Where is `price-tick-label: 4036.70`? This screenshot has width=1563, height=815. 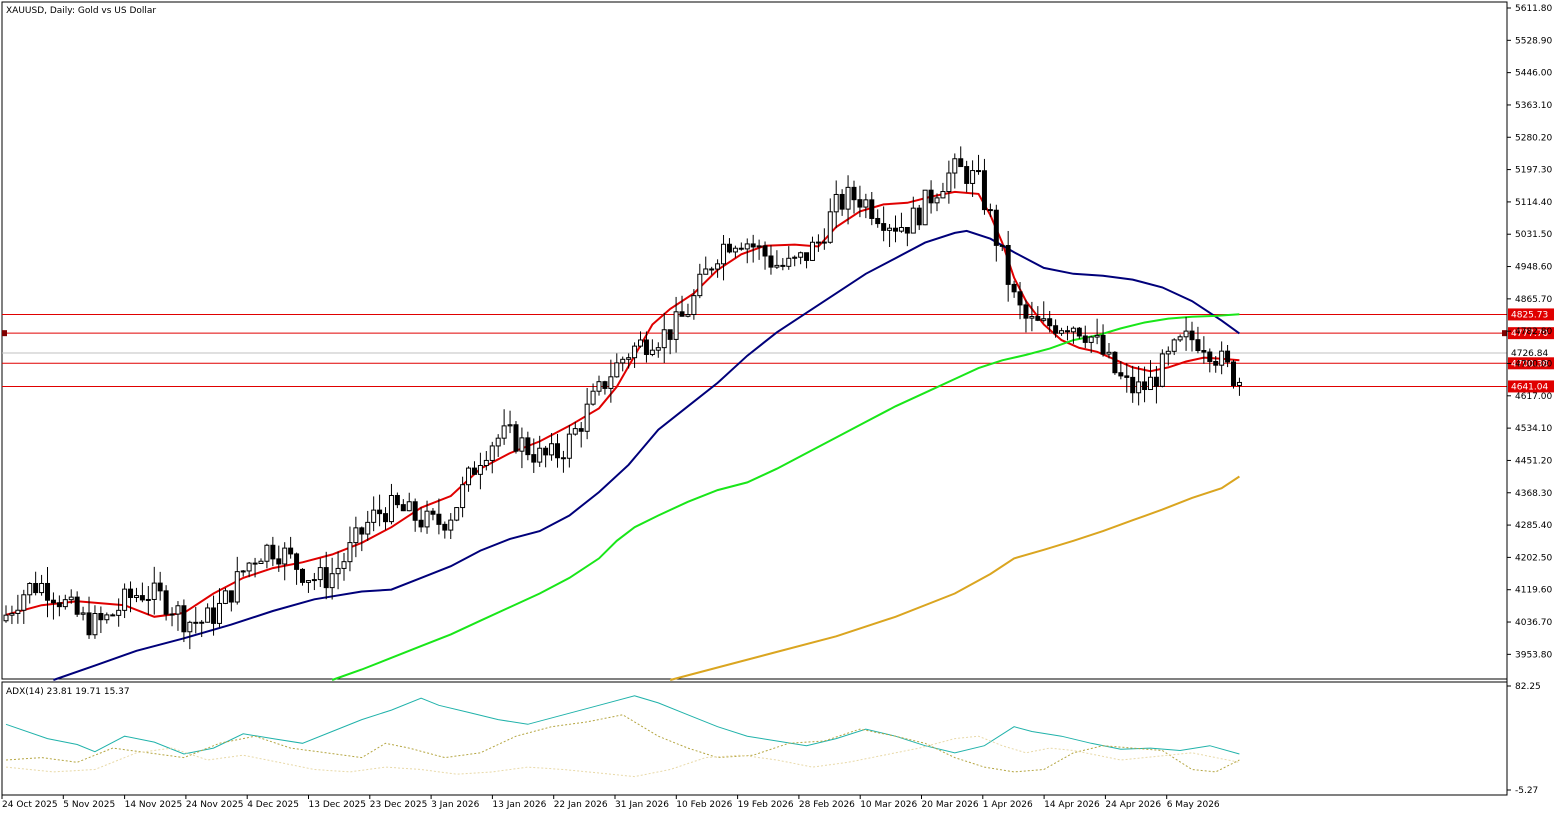
price-tick-label: 4036.70 is located at coordinates (1533, 623).